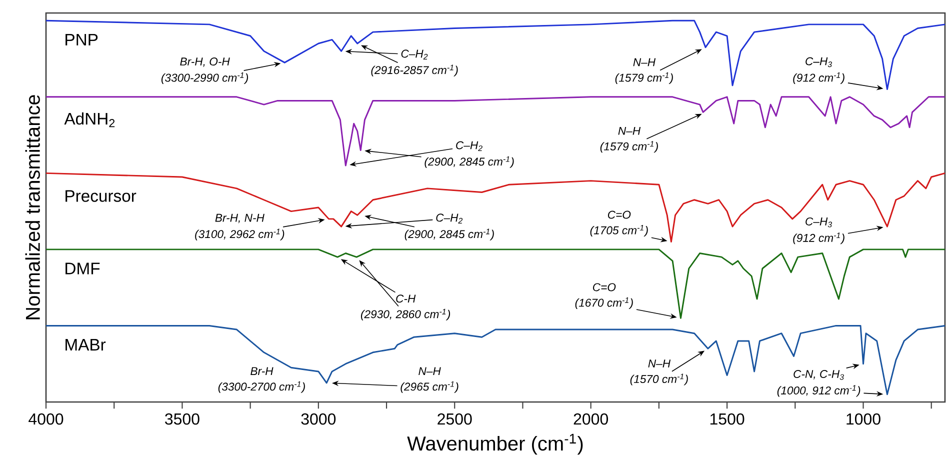 The height and width of the screenshot is (468, 947). Describe the element at coordinates (604, 303) in the screenshot. I see `annotation: (1670 cm$^{-1}$)` at that location.